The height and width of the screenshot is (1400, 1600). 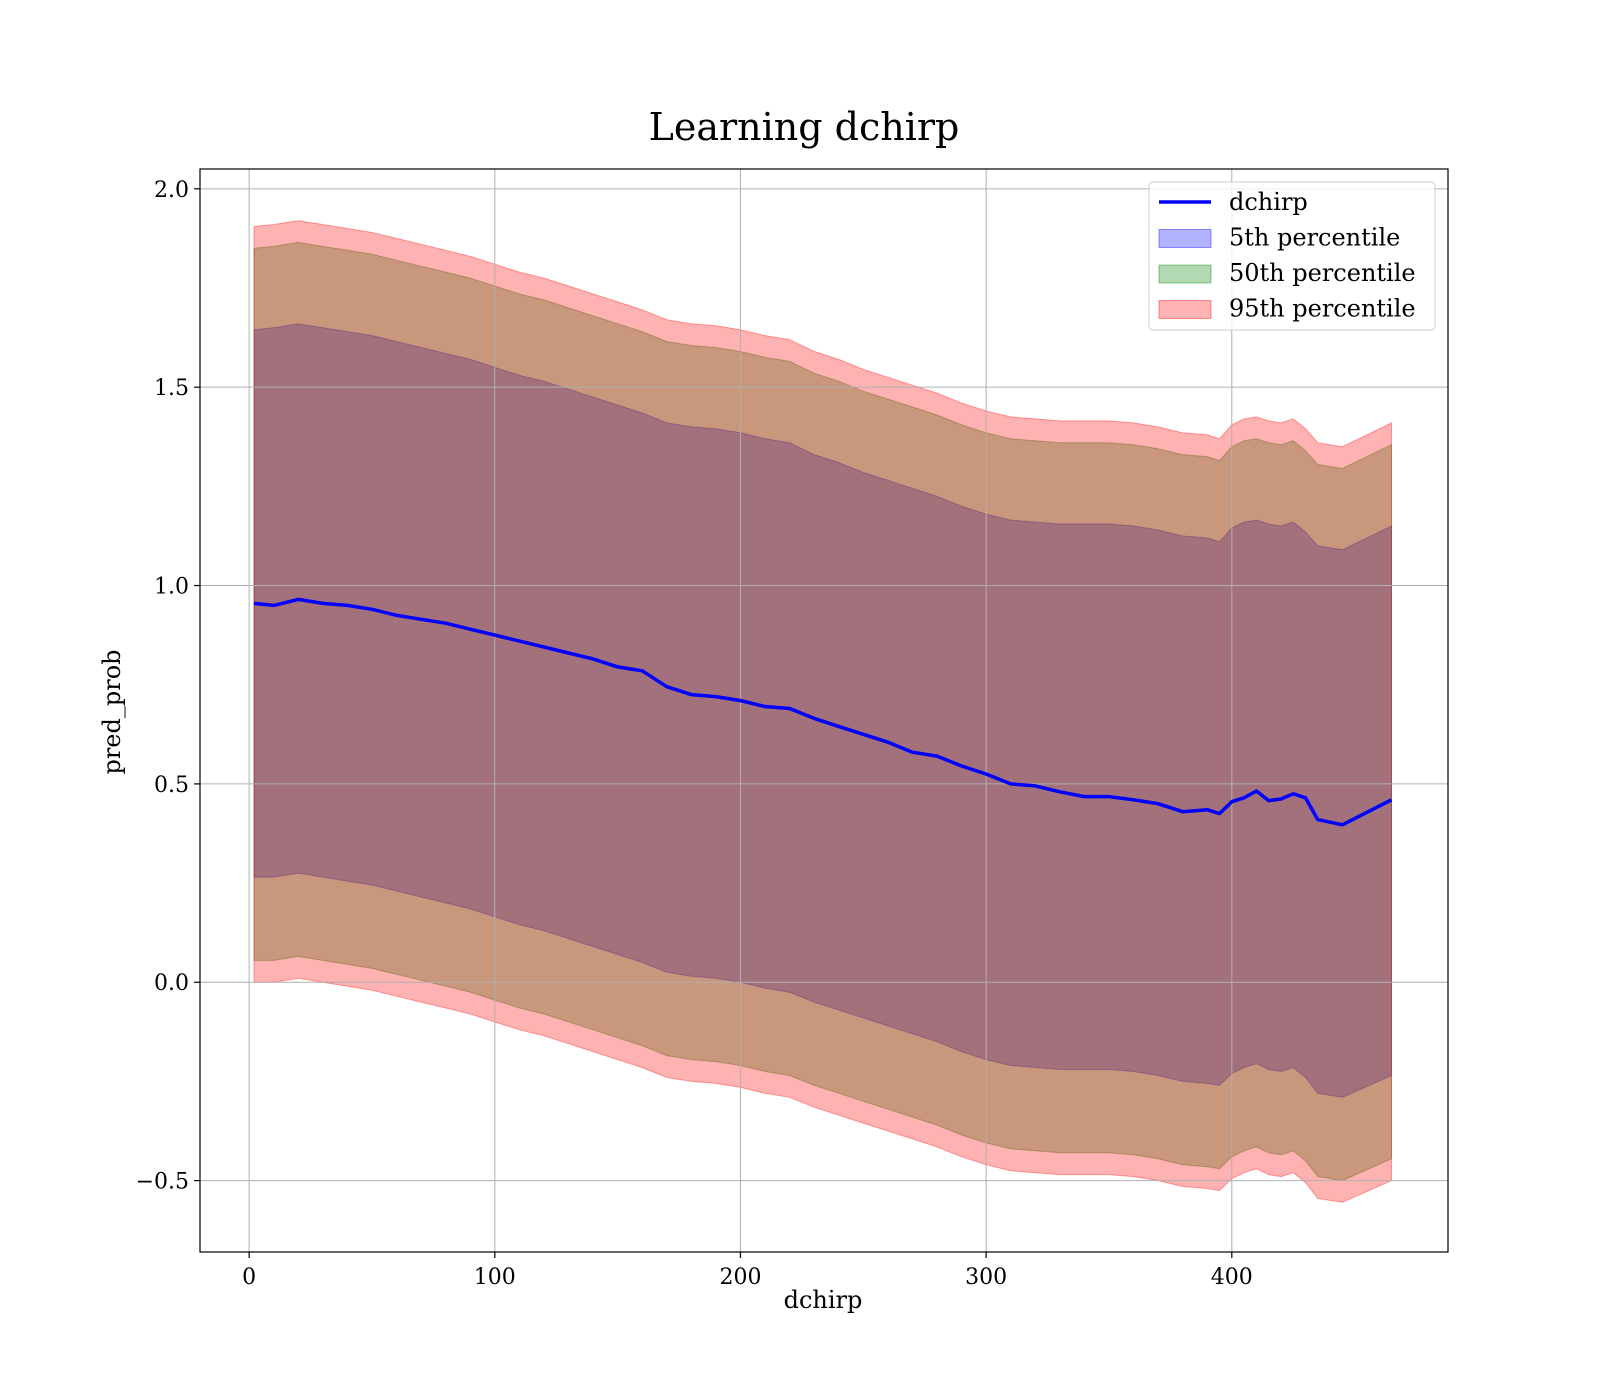 I want to click on x-tick-label: 400, so click(x=1232, y=1277).